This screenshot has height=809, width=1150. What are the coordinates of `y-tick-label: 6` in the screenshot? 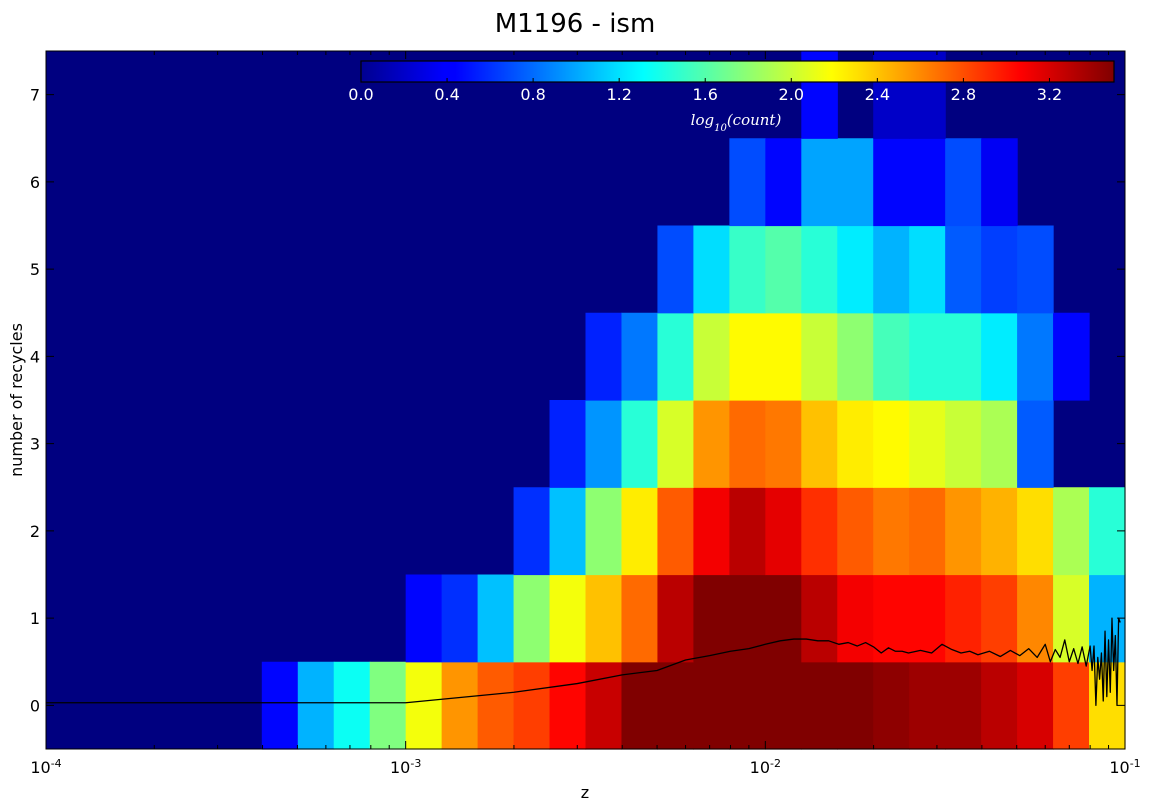 It's located at (35, 182).